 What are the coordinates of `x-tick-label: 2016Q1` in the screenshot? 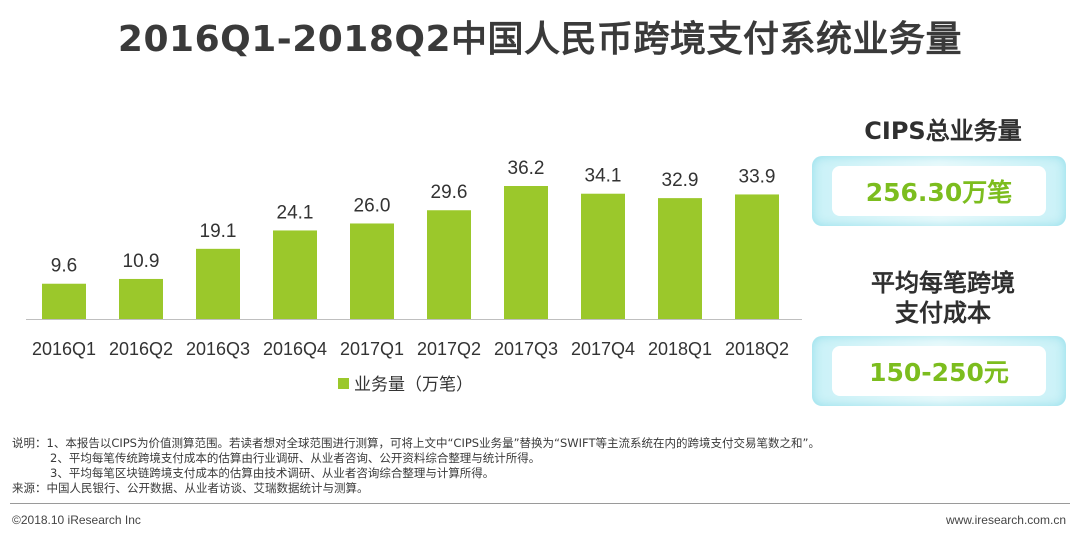 It's located at (64, 349).